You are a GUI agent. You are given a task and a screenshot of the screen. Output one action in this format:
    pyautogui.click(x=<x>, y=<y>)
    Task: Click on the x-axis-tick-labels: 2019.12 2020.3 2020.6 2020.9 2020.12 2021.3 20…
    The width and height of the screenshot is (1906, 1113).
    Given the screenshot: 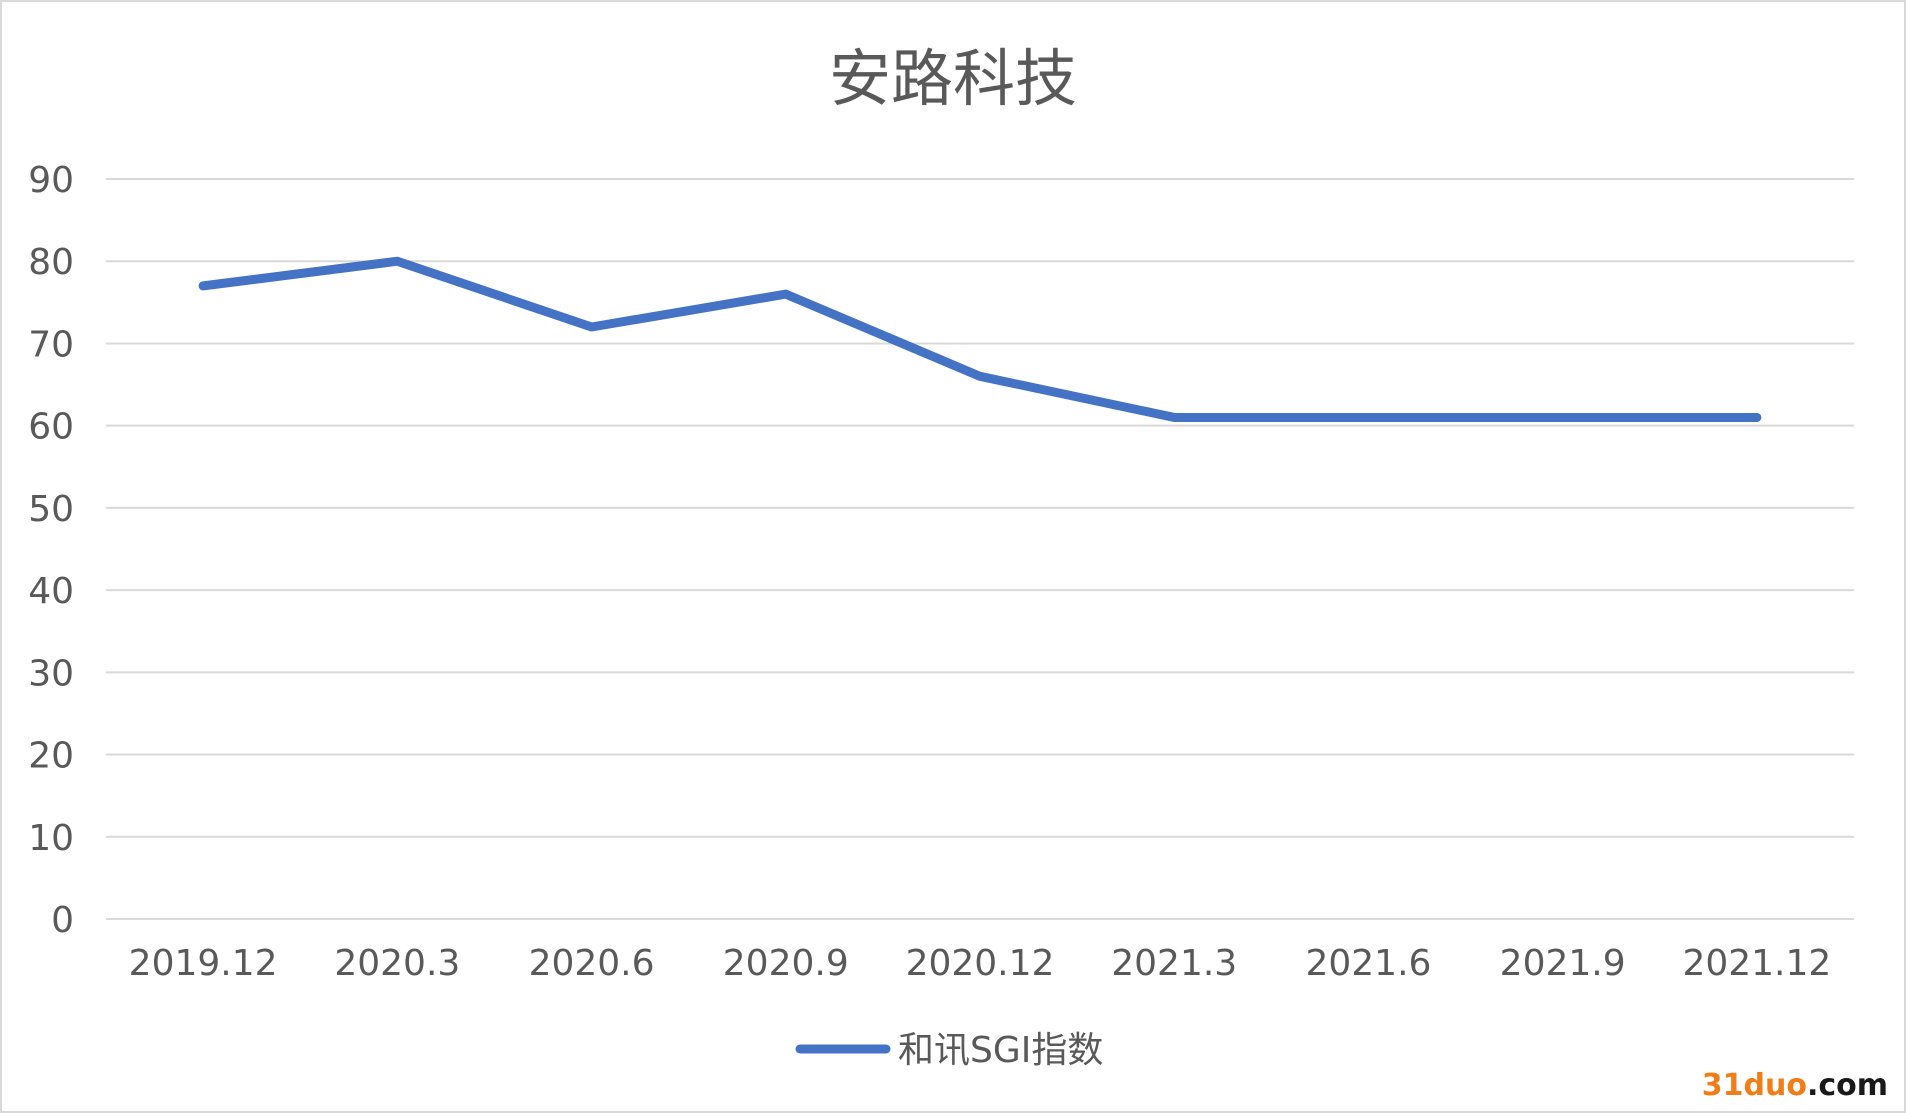 What is the action you would take?
    pyautogui.click(x=980, y=963)
    